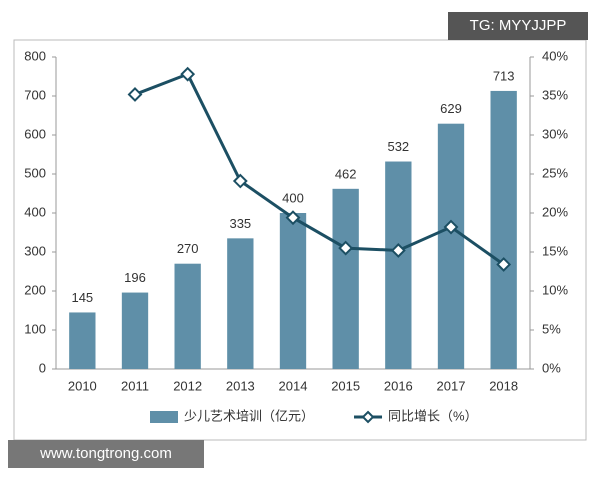 The image size is (600, 480). What do you see at coordinates (35, 328) in the screenshot?
I see `y-tick-label: 100` at bounding box center [35, 328].